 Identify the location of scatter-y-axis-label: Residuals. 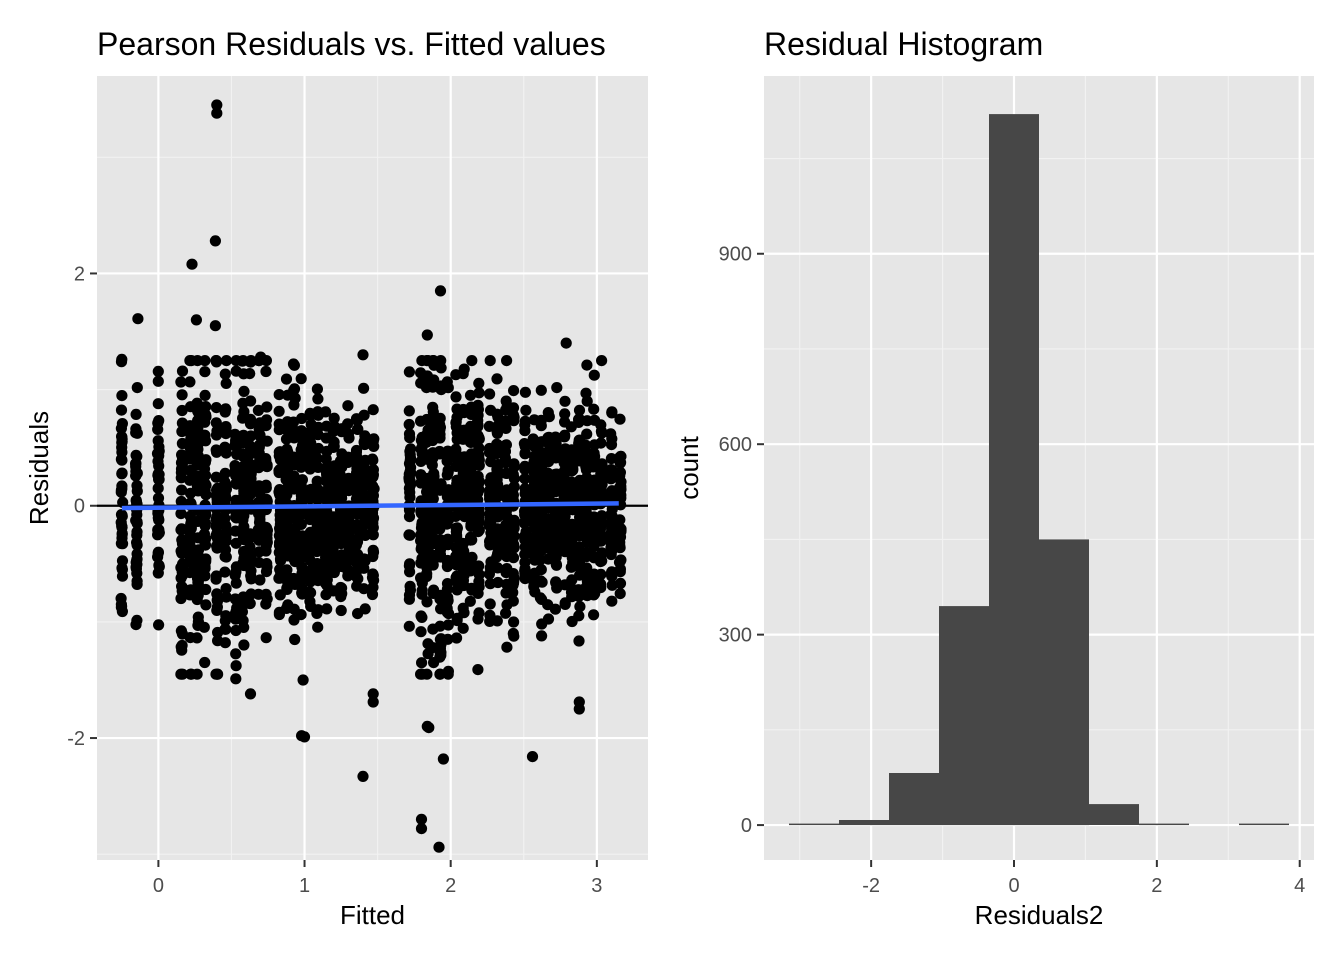
(39, 468).